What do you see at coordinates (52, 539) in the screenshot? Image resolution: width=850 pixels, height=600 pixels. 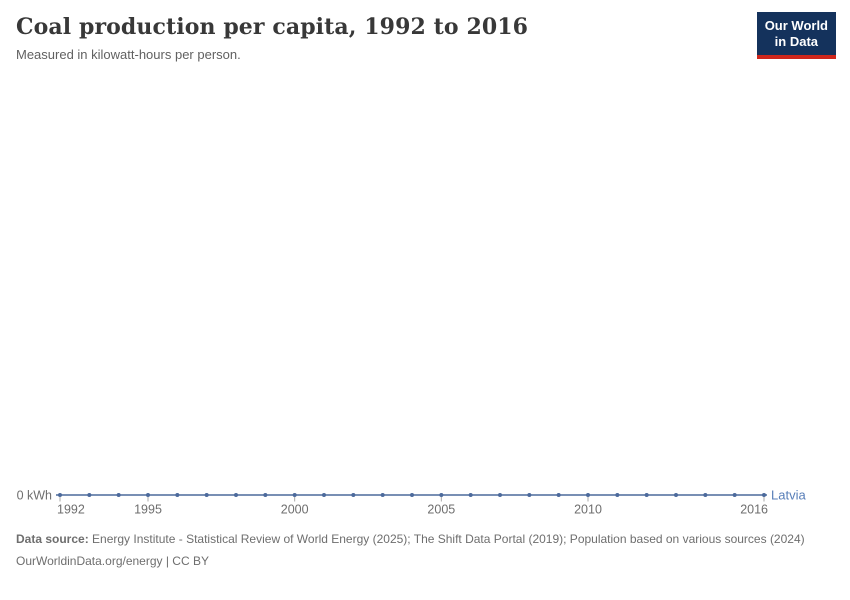 I see `data-source-label: Data source:` at bounding box center [52, 539].